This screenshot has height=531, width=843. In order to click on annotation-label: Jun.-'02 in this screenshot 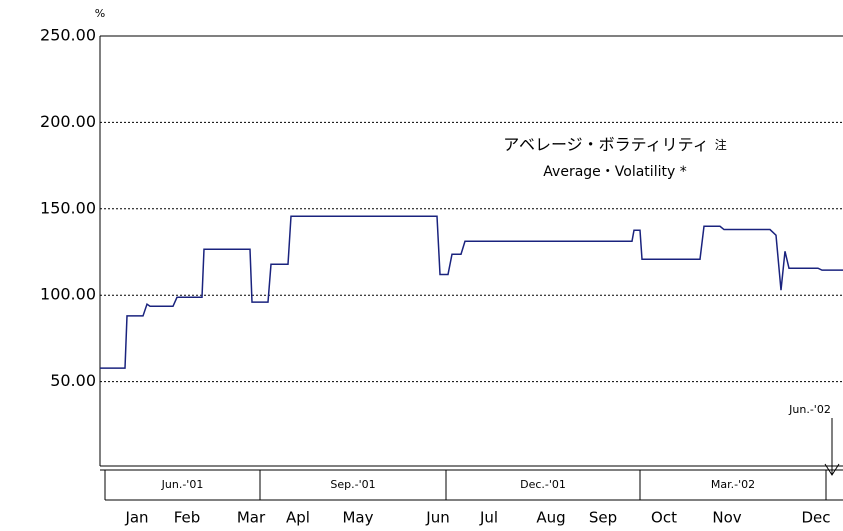, I will do `click(809, 409)`.